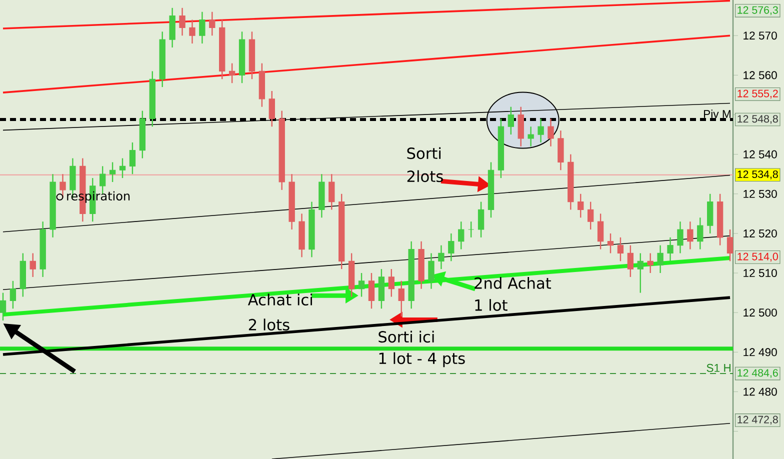 The width and height of the screenshot is (784, 459). Describe the element at coordinates (758, 373) in the screenshot. I see `text: 12 484,6` at that location.